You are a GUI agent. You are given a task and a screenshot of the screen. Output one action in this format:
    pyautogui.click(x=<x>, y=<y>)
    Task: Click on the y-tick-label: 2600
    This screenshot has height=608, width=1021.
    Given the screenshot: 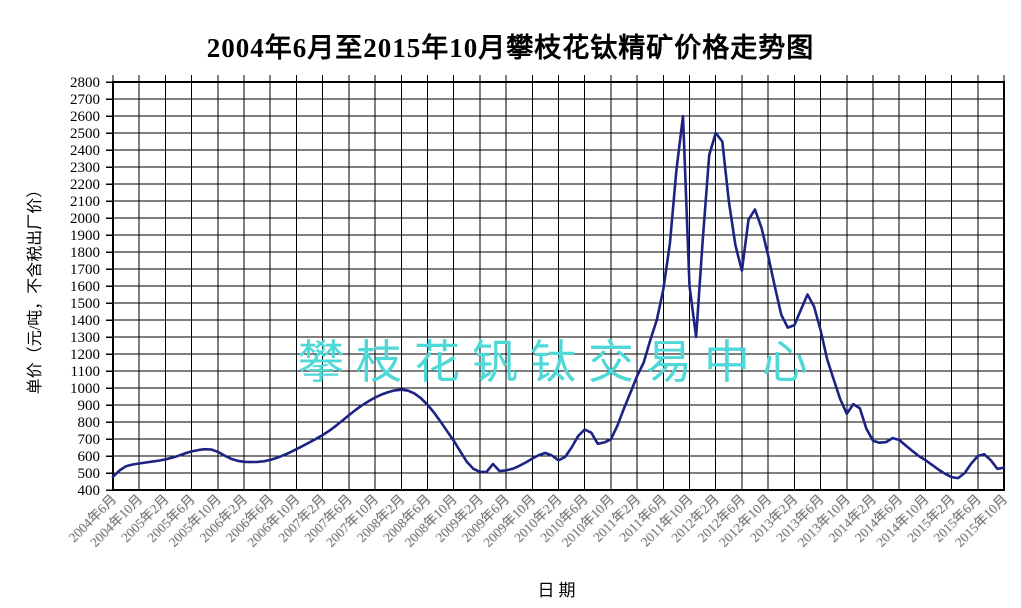 What is the action you would take?
    pyautogui.click(x=85, y=117)
    